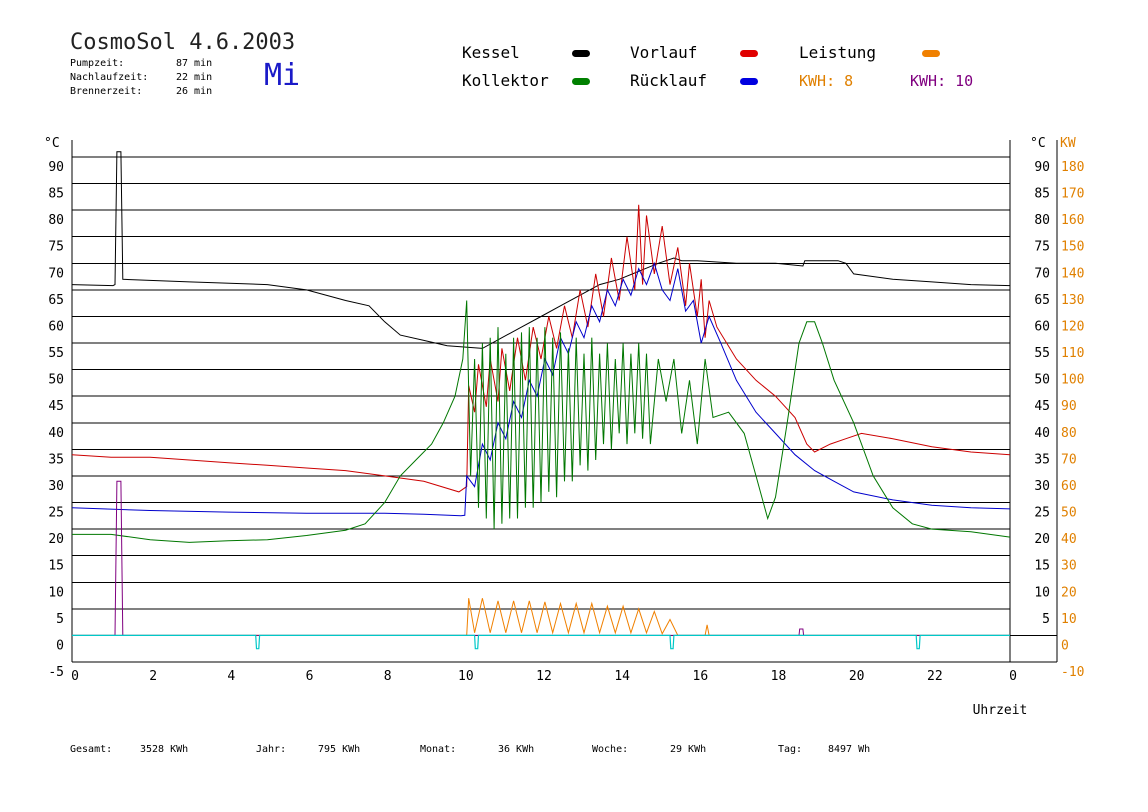  What do you see at coordinates (1072, 353) in the screenshot?
I see `kw-tick-label: 110` at bounding box center [1072, 353].